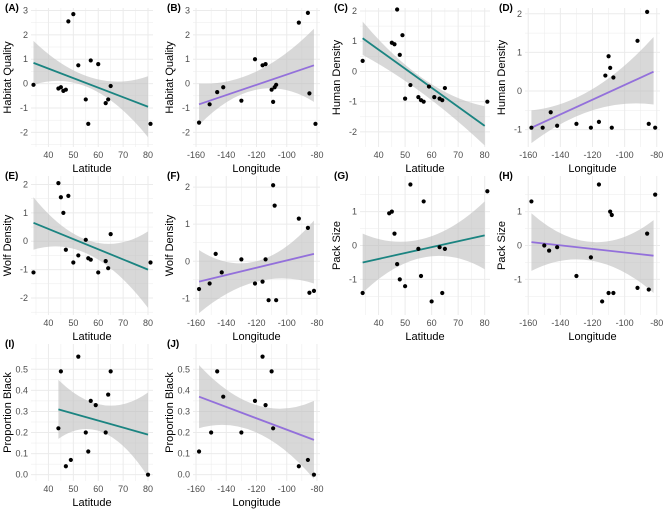  Describe the element at coordinates (9, 344) in the screenshot. I see `panel-label: (I)` at that location.